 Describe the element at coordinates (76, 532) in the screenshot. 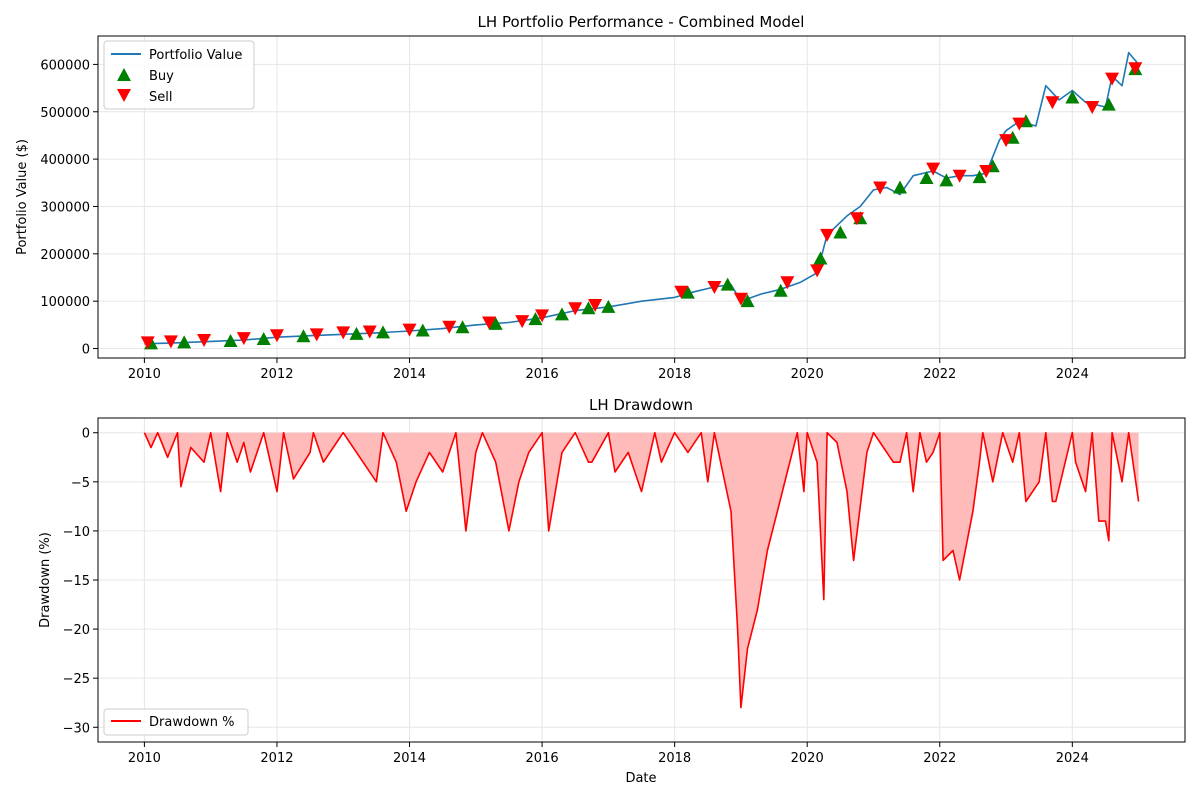

I see `y-tick-label: −10` at that location.